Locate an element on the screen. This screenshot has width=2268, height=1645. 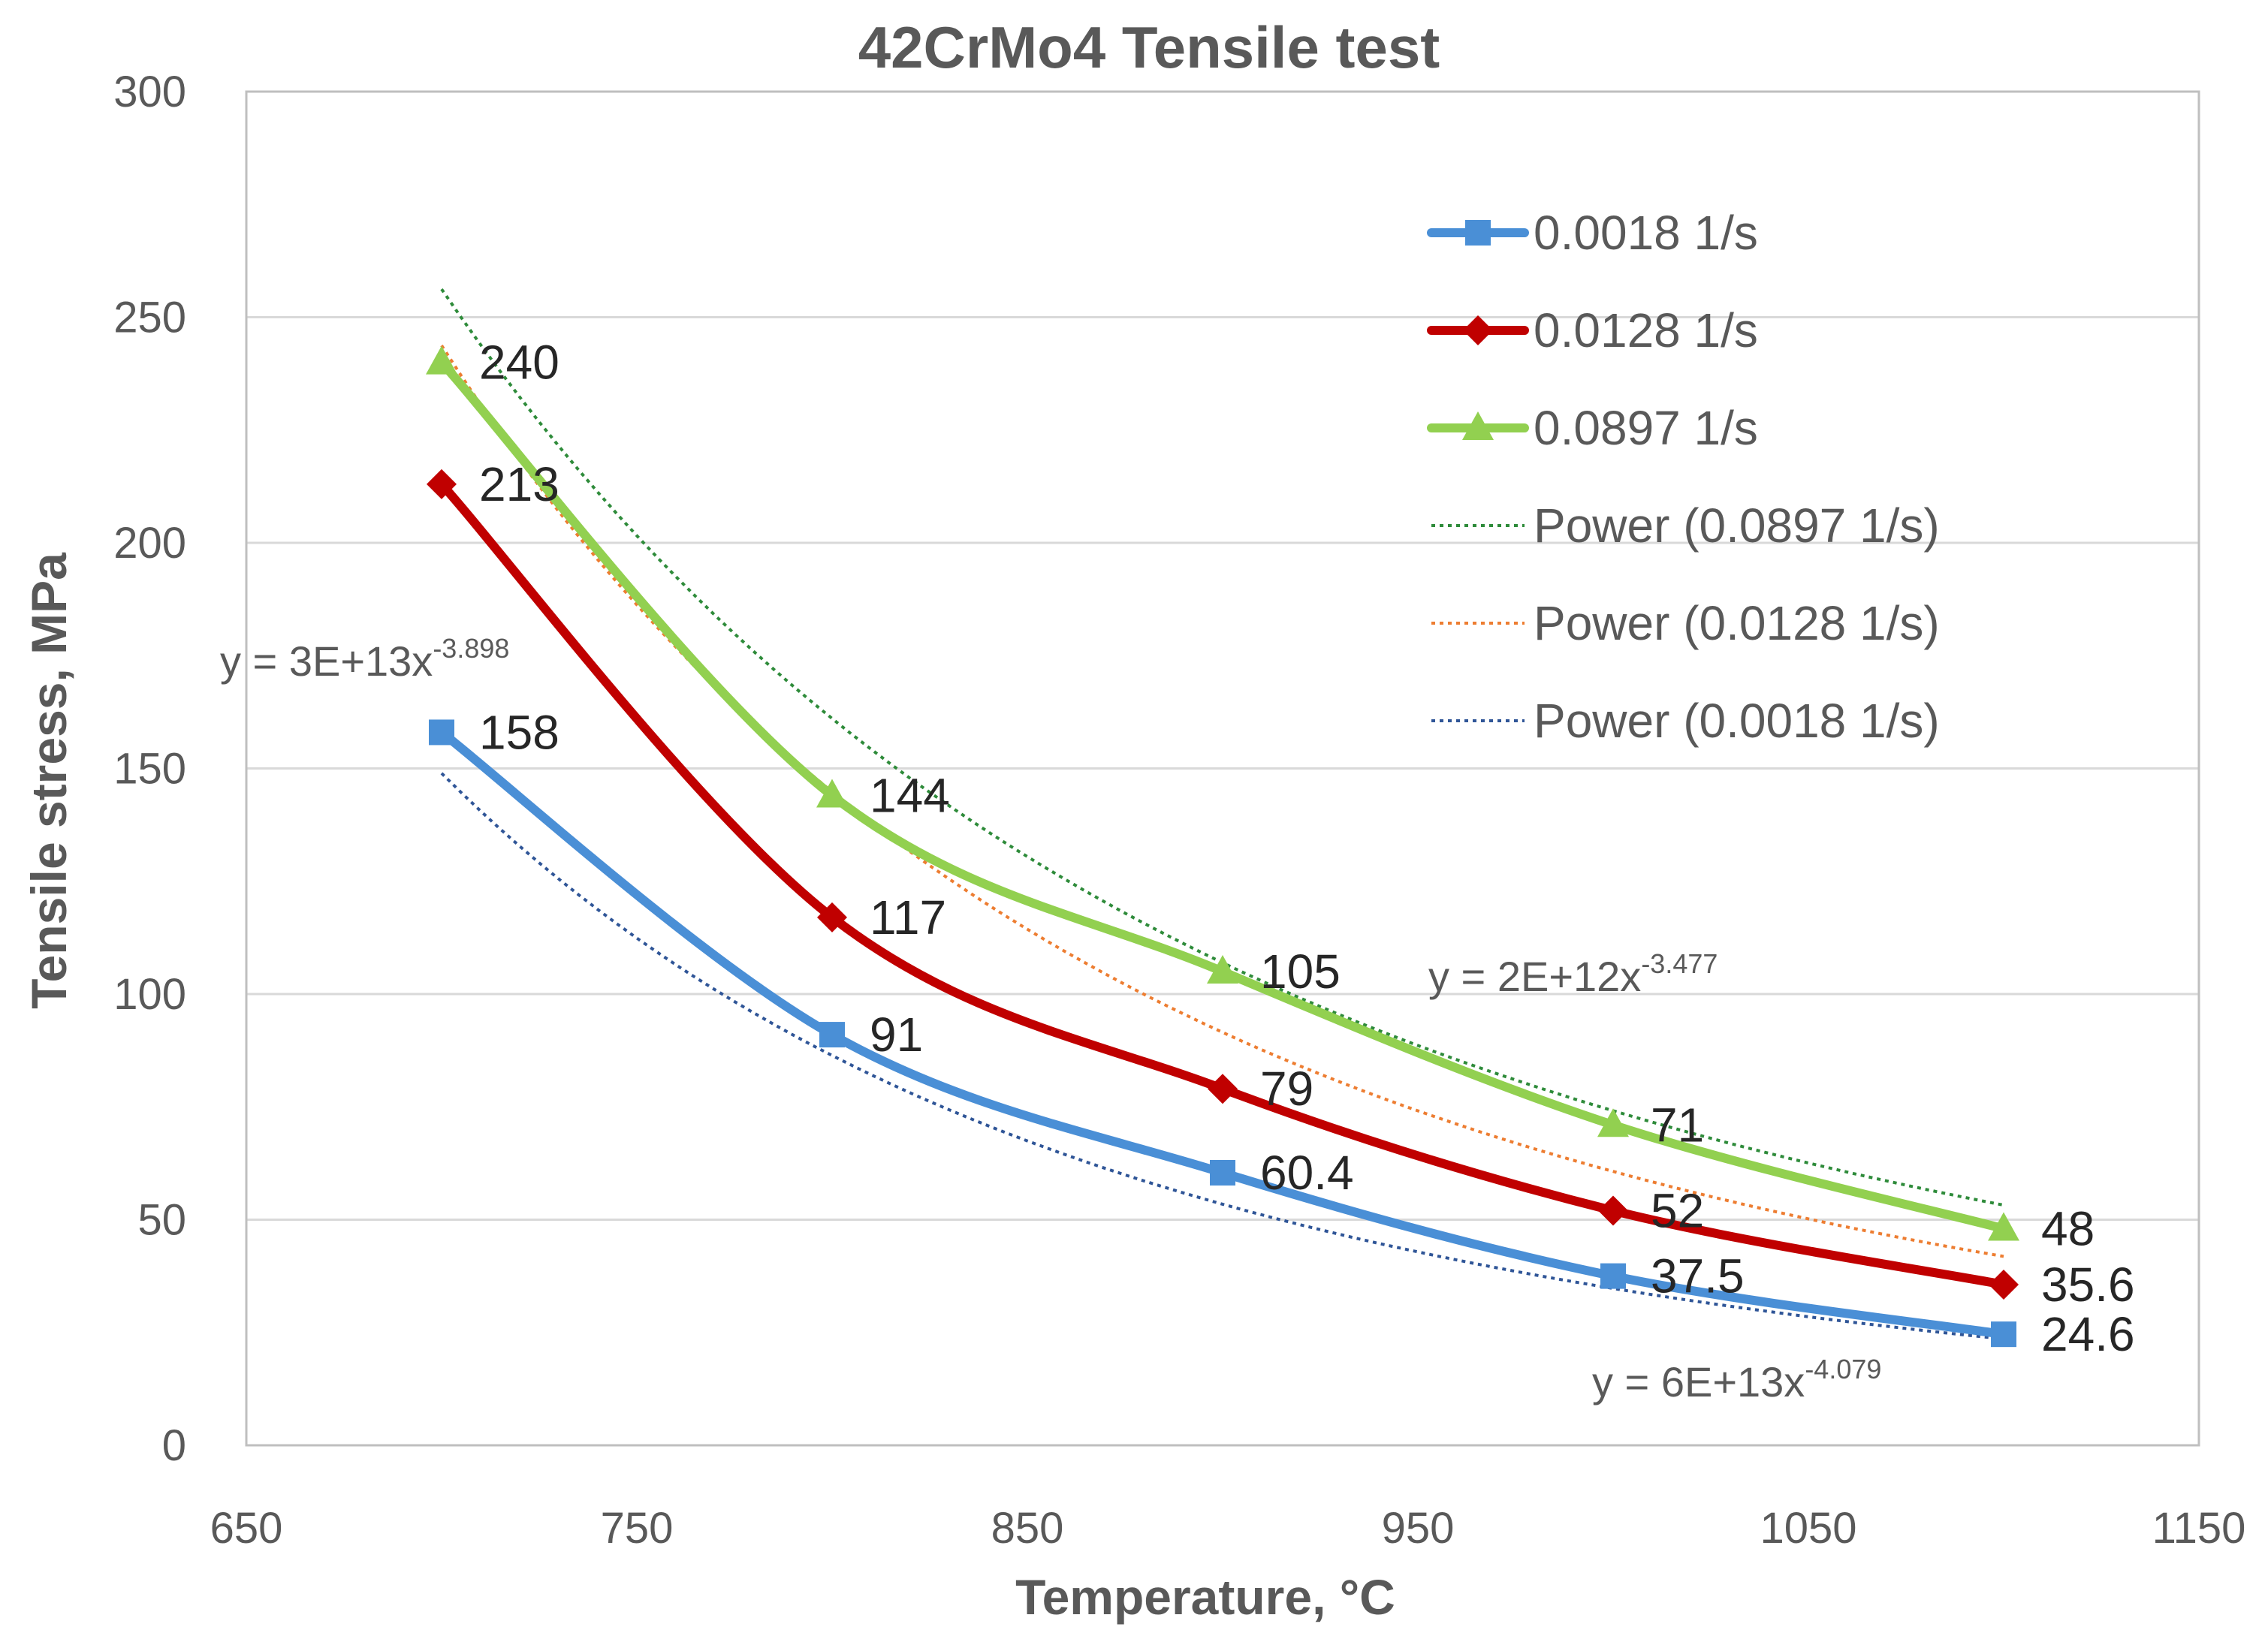
y-tick-label: 100 is located at coordinates (149, 994).